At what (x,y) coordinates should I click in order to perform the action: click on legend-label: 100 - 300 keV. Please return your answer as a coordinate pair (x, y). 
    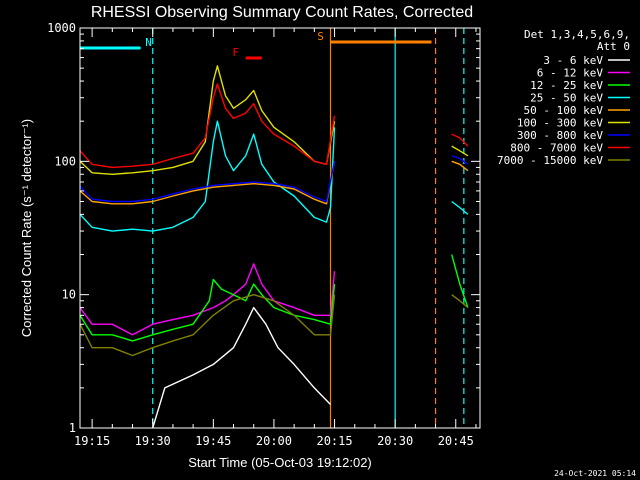
    Looking at the image, I should click on (560, 123).